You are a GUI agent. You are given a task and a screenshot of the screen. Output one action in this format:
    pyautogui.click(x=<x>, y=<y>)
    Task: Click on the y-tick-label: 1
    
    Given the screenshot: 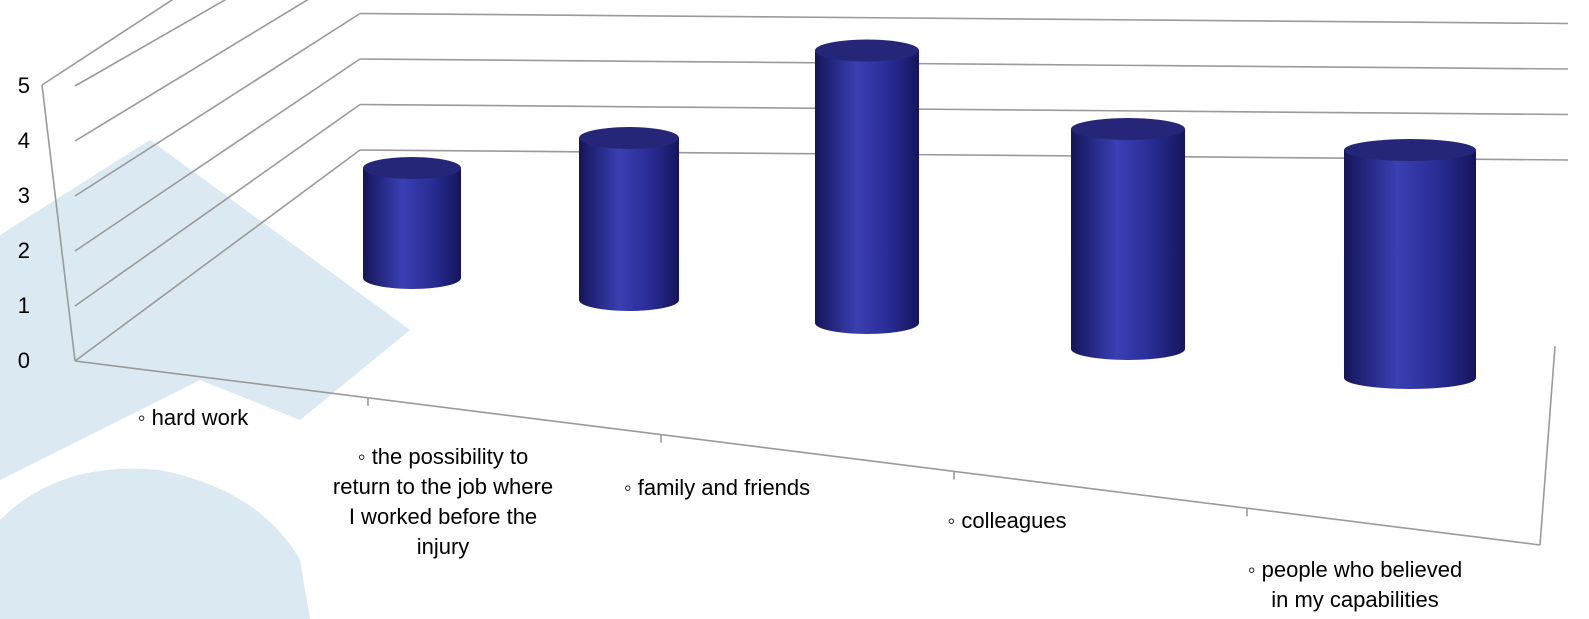 What is the action you would take?
    pyautogui.click(x=24, y=305)
    